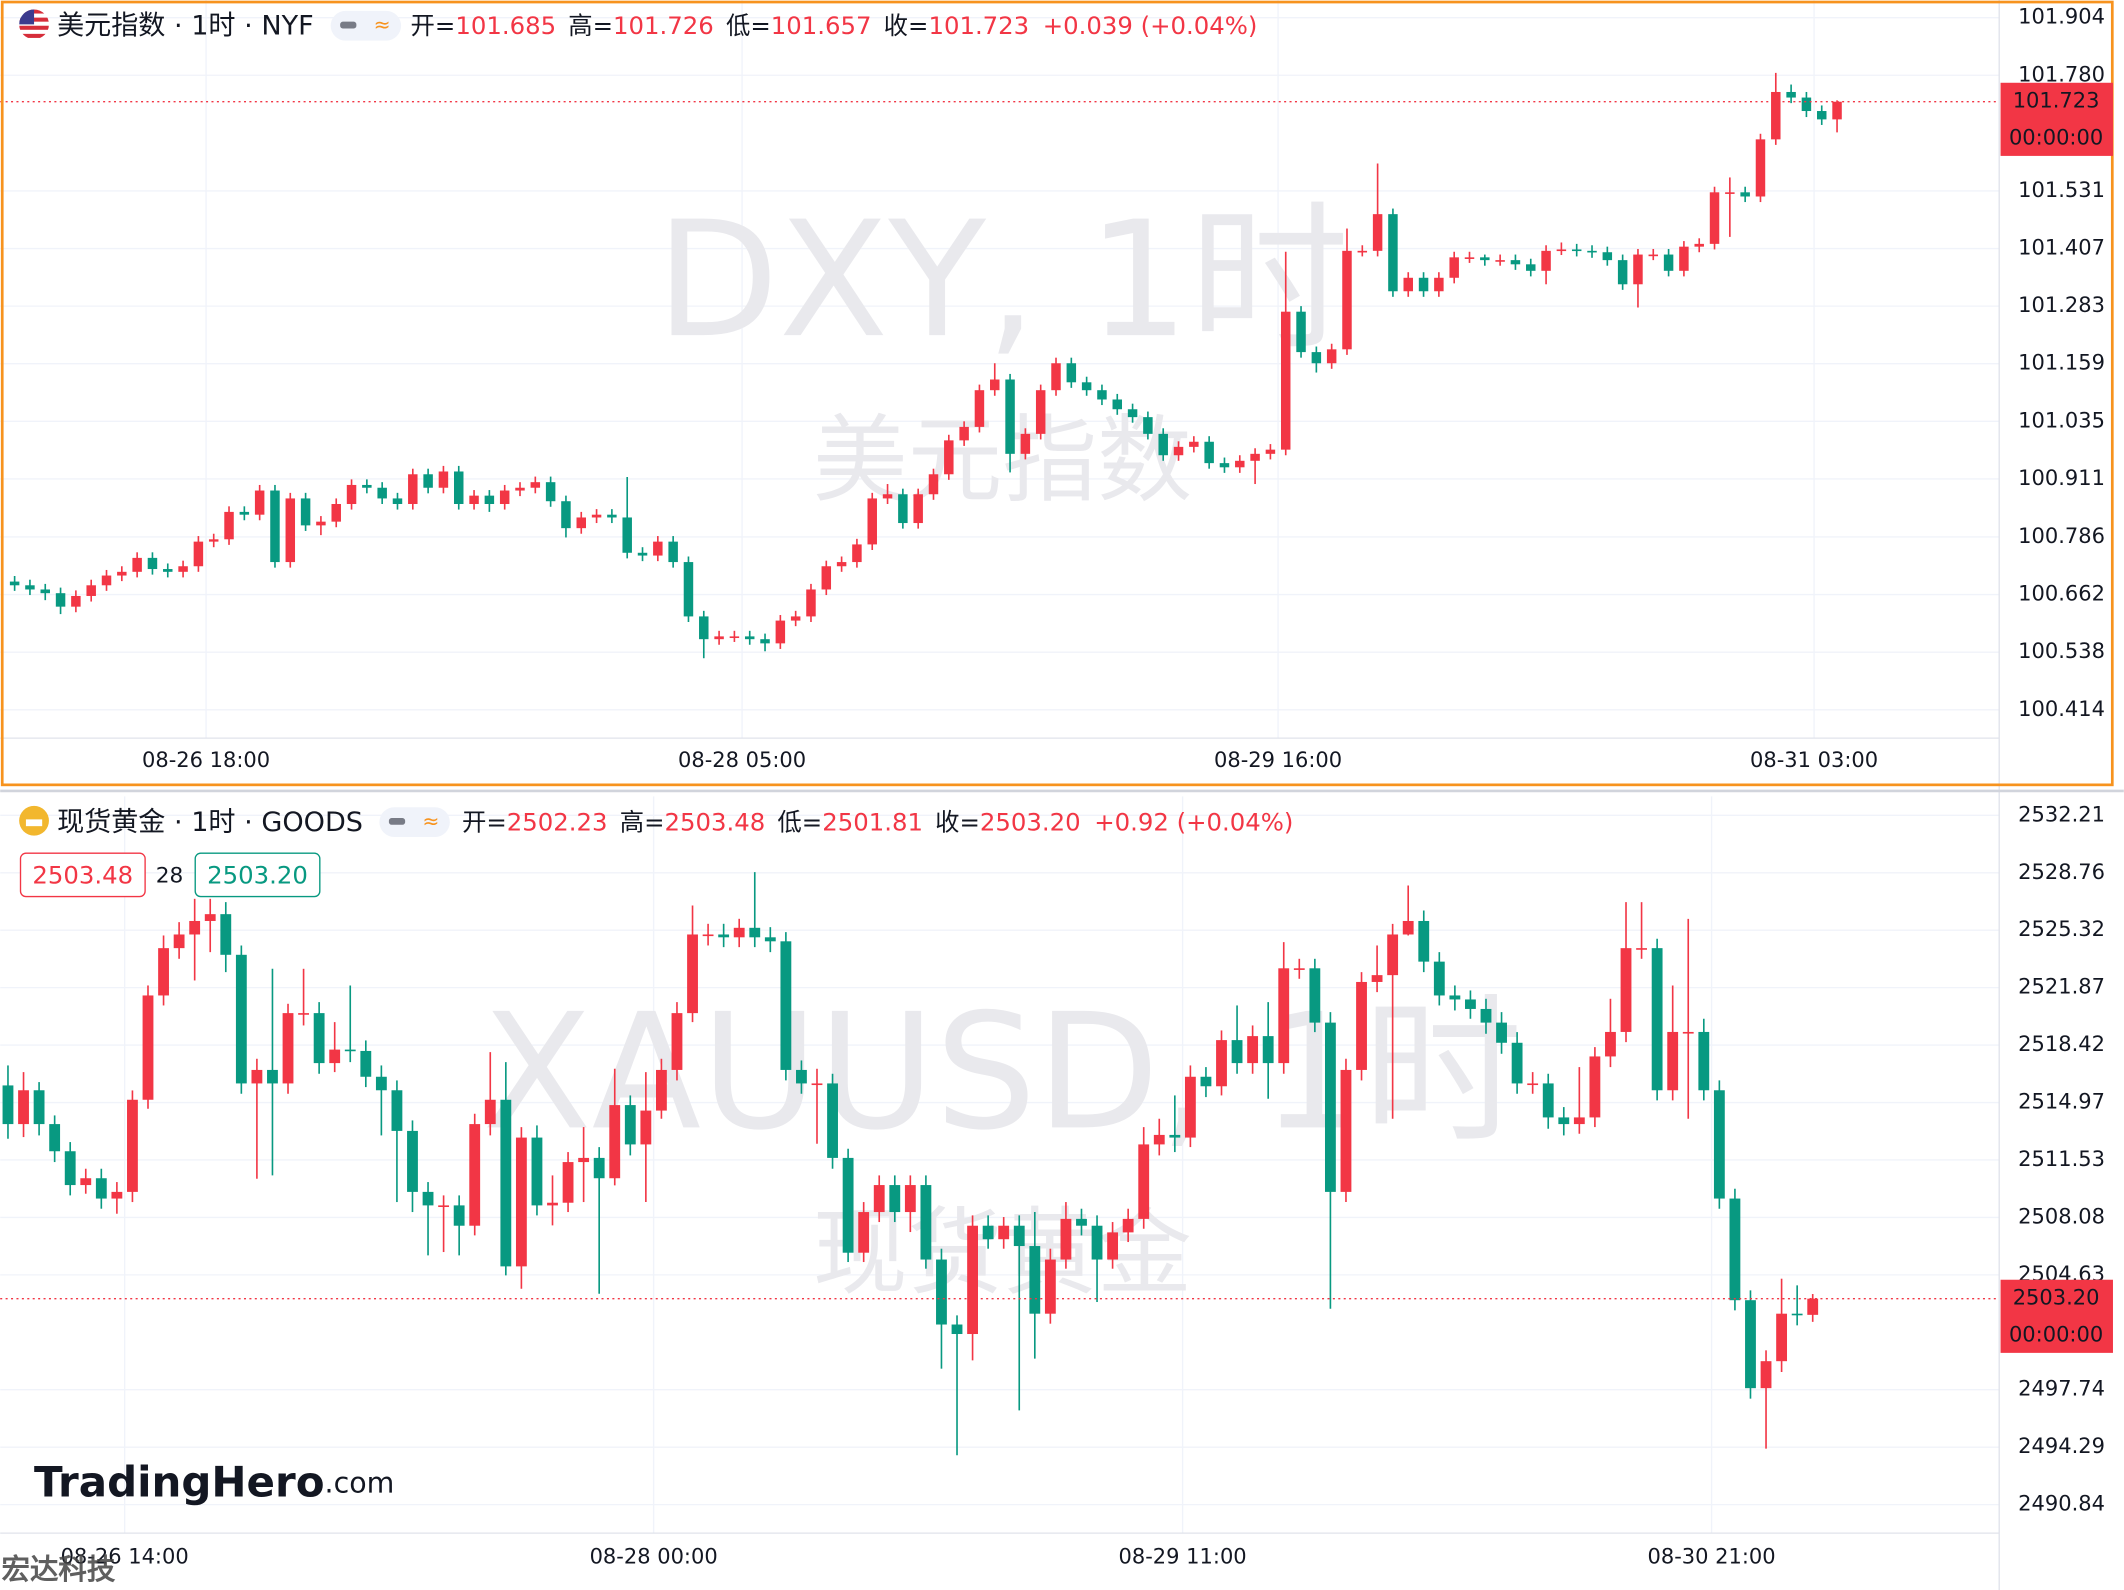  I want to click on sell-box, so click(82, 875).